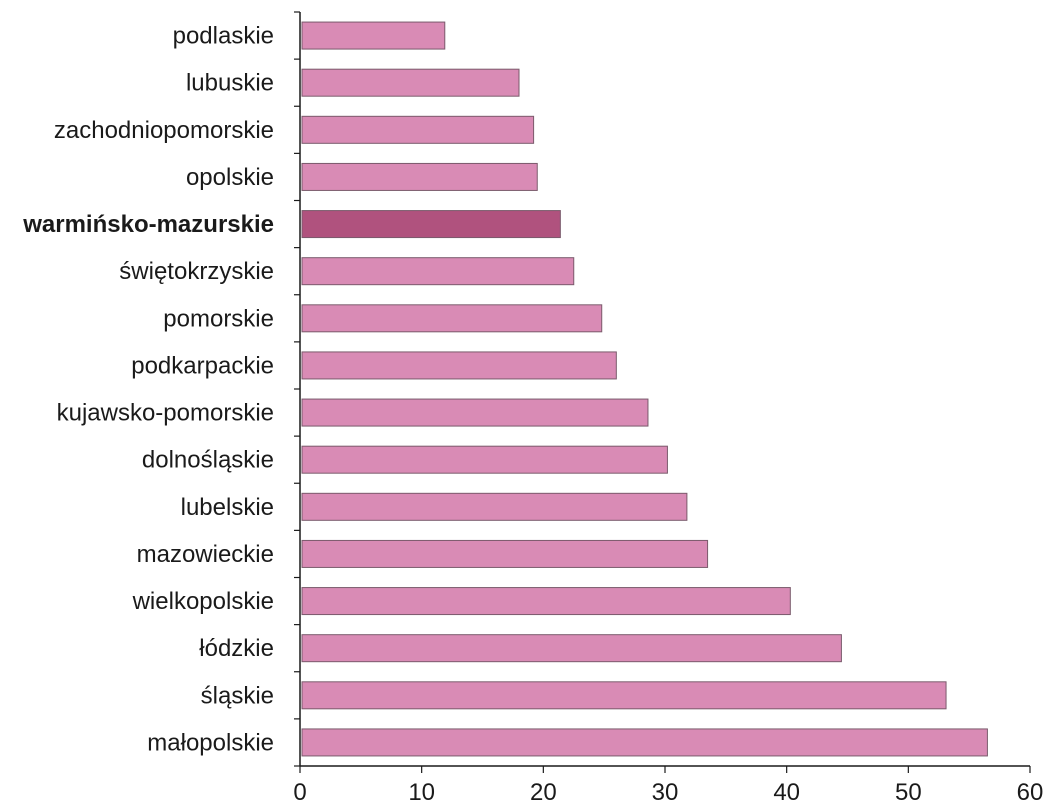  Describe the element at coordinates (494, 506) in the screenshot. I see `bar-lubelskie` at that location.